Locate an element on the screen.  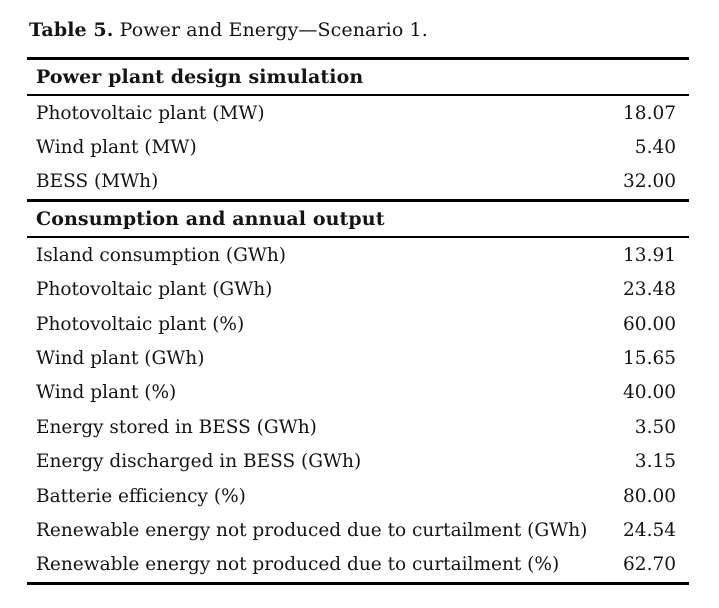
row-label: Photovoltaic plant (%) is located at coordinates (140, 324).